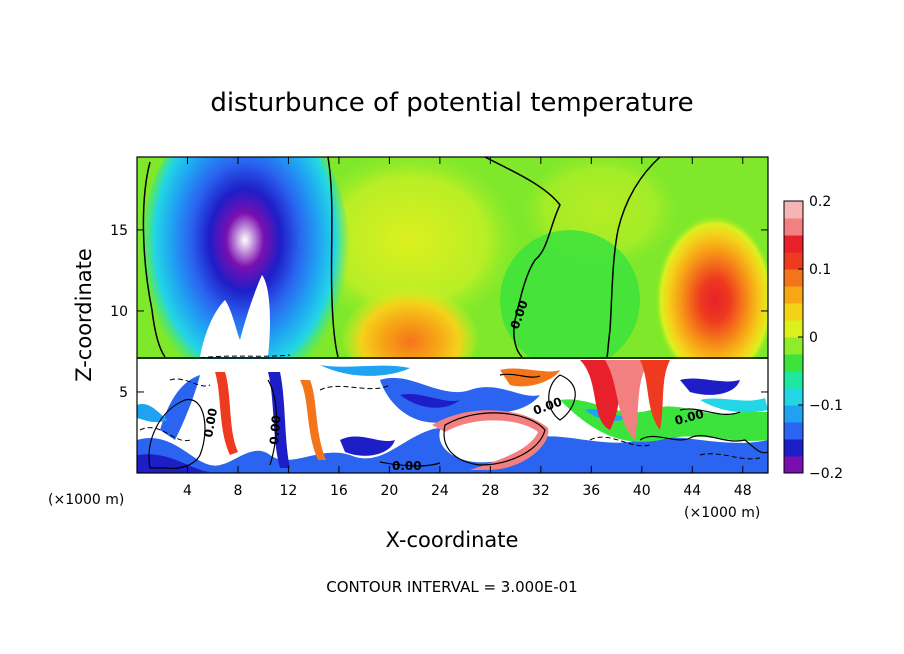 The width and height of the screenshot is (904, 654). What do you see at coordinates (452, 540) in the screenshot?
I see `x-axis-title: X-coordinate` at bounding box center [452, 540].